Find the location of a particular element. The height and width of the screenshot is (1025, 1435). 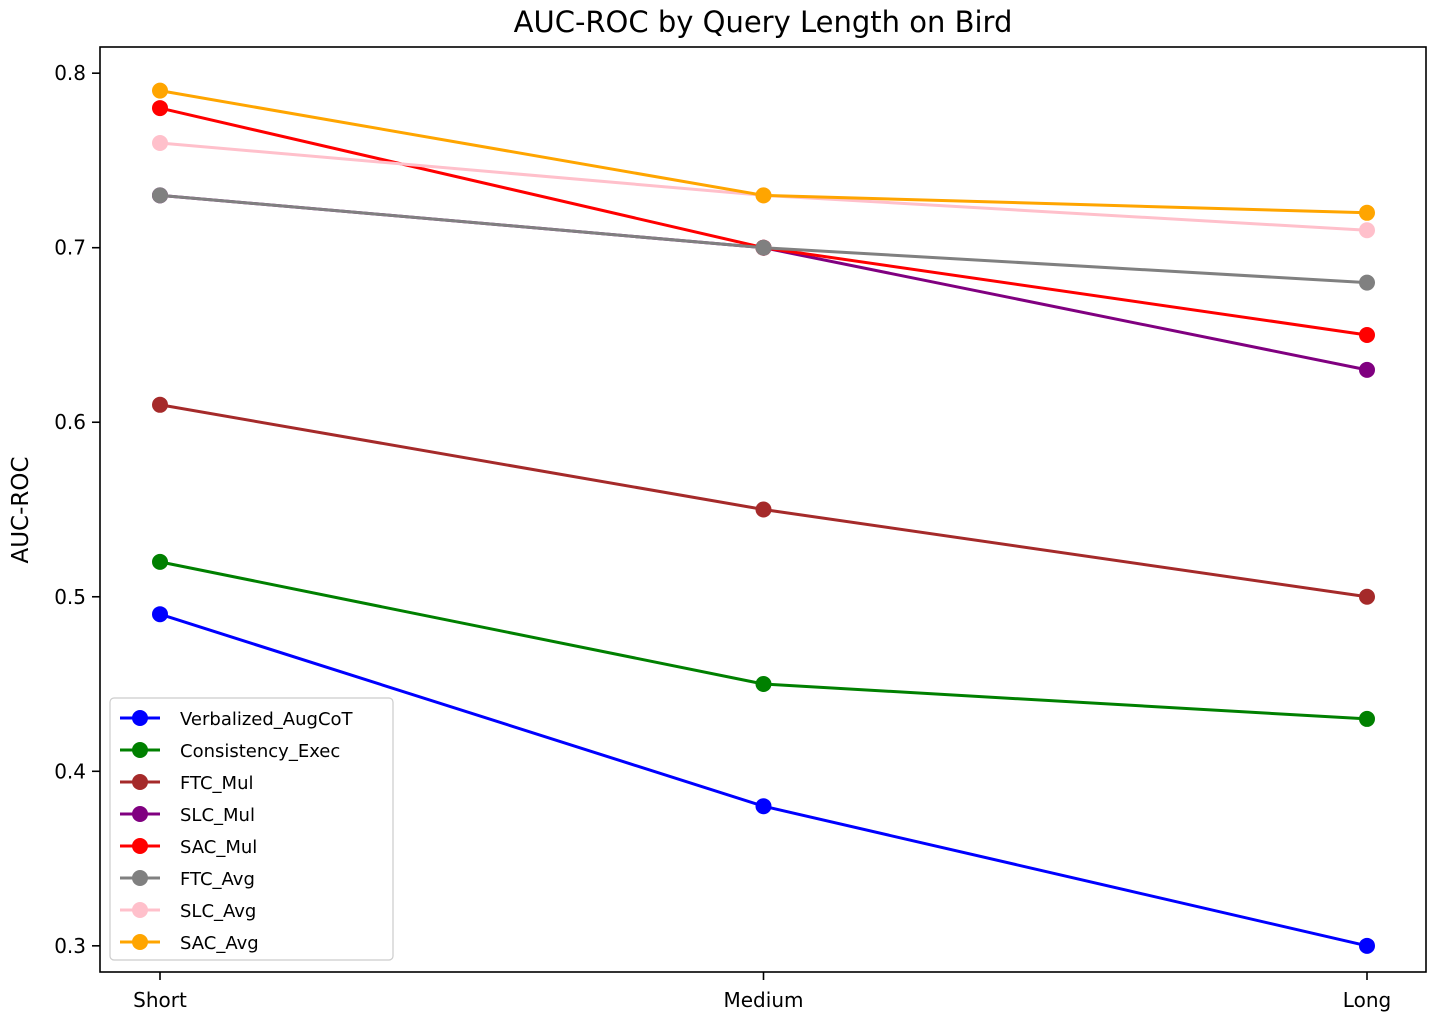

y-tick-label: 0.3 is located at coordinates (70, 946).